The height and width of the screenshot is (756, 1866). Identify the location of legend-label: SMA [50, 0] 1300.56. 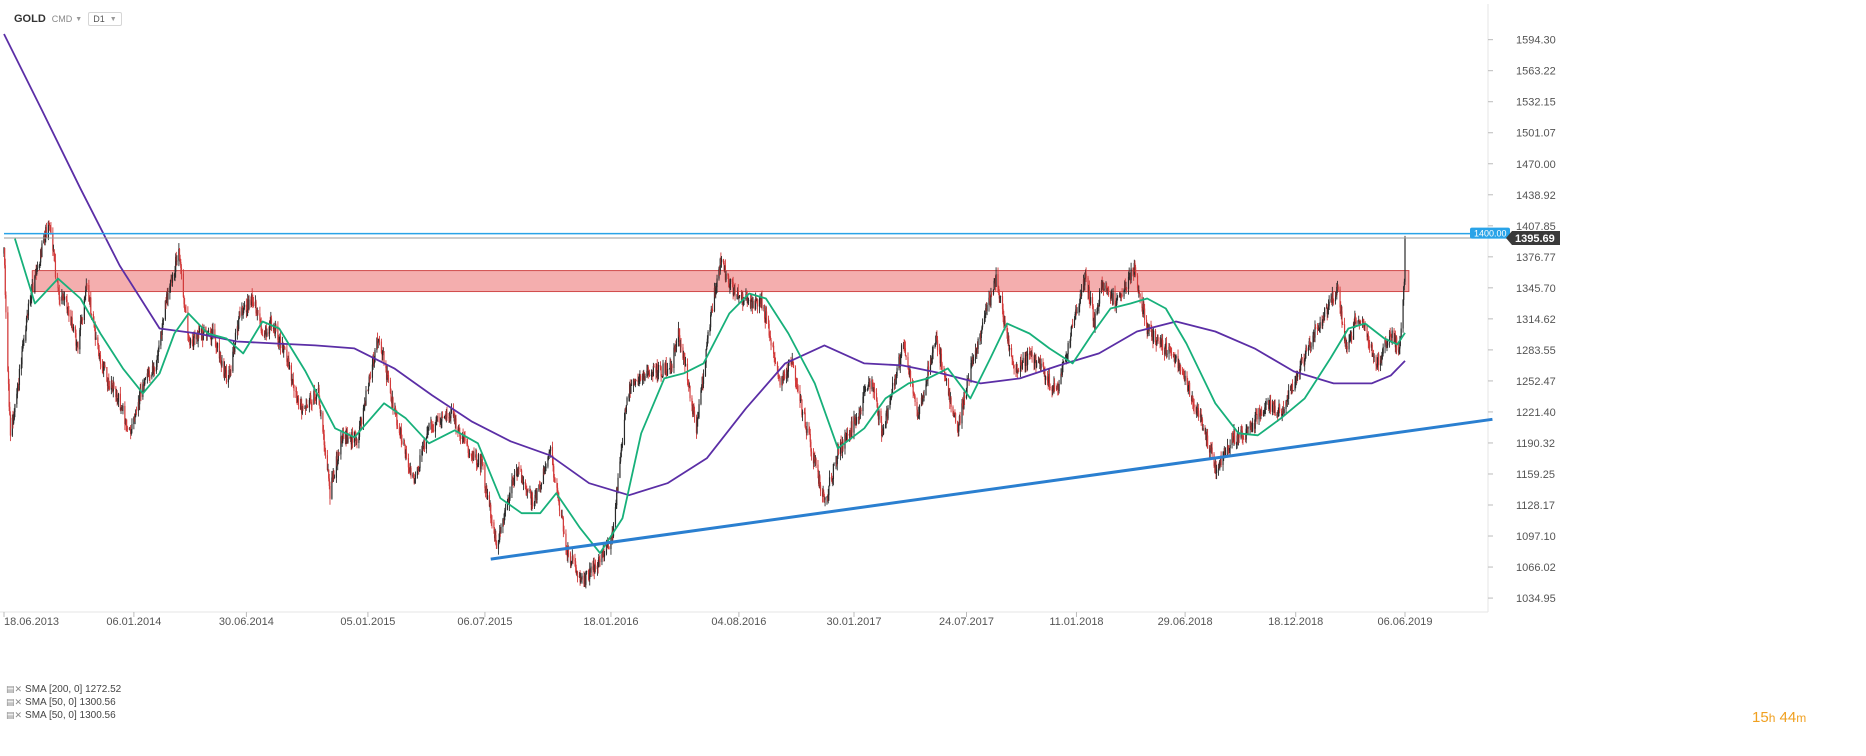
(70, 702).